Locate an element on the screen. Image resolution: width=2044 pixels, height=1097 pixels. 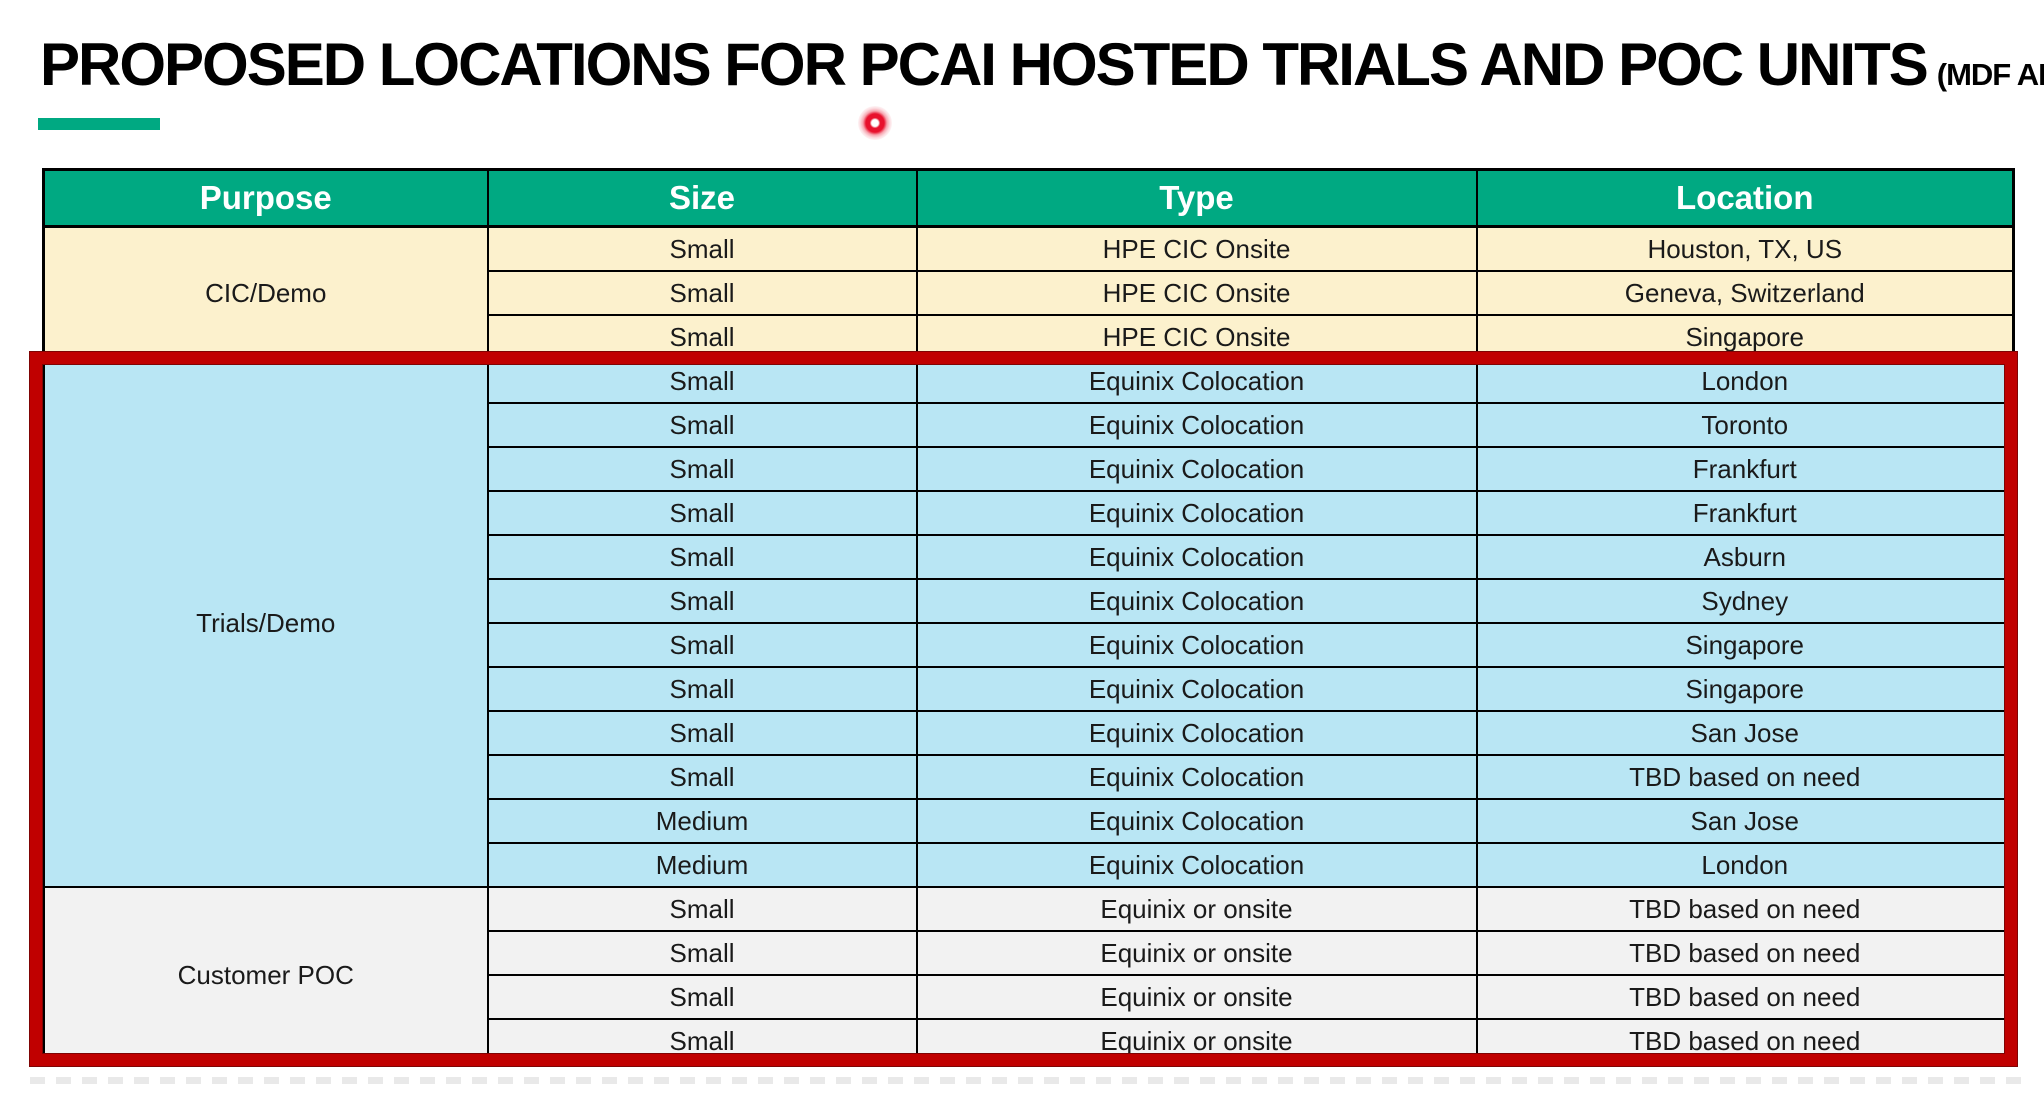
header-cell-type: Type is located at coordinates (1196, 198).